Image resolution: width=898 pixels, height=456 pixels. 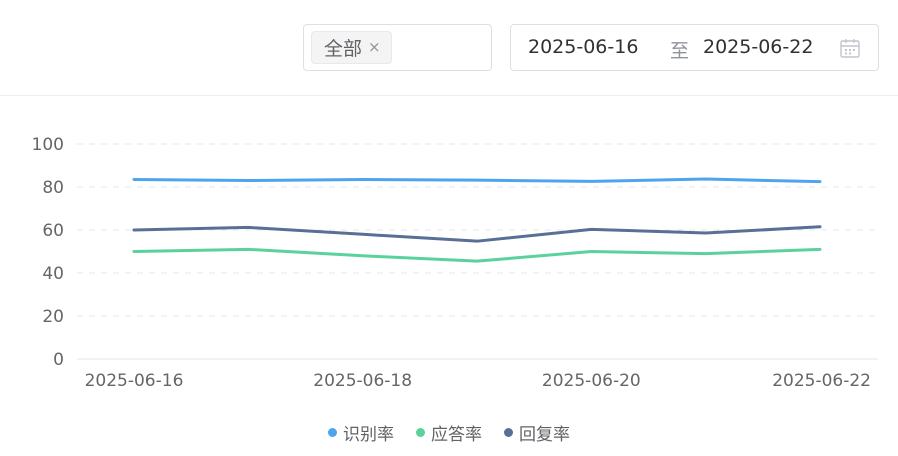 What do you see at coordinates (134, 381) in the screenshot?
I see `x-tick-label: 2025-06-16` at bounding box center [134, 381].